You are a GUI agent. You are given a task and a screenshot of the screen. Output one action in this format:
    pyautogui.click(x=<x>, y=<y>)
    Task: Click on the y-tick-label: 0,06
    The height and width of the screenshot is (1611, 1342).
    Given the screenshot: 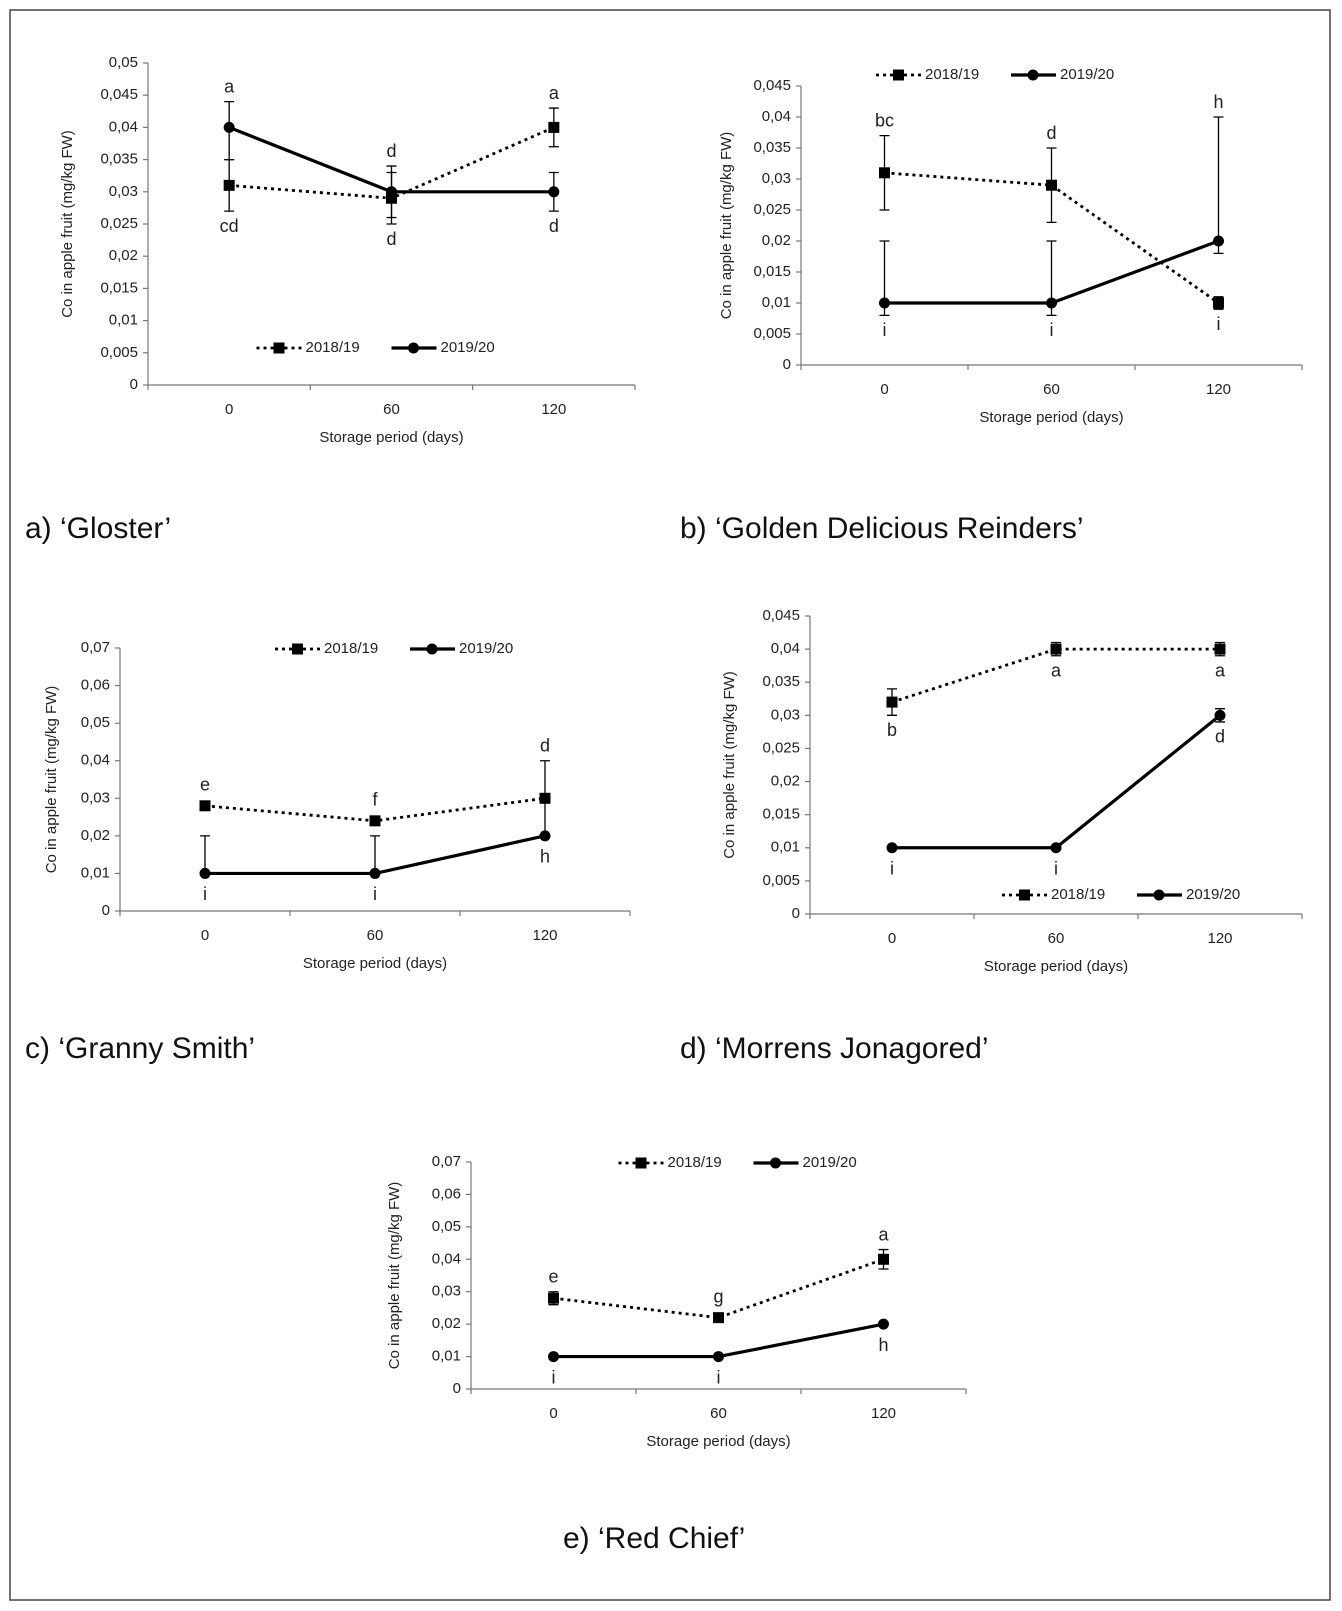 What is the action you would take?
    pyautogui.click(x=446, y=1193)
    